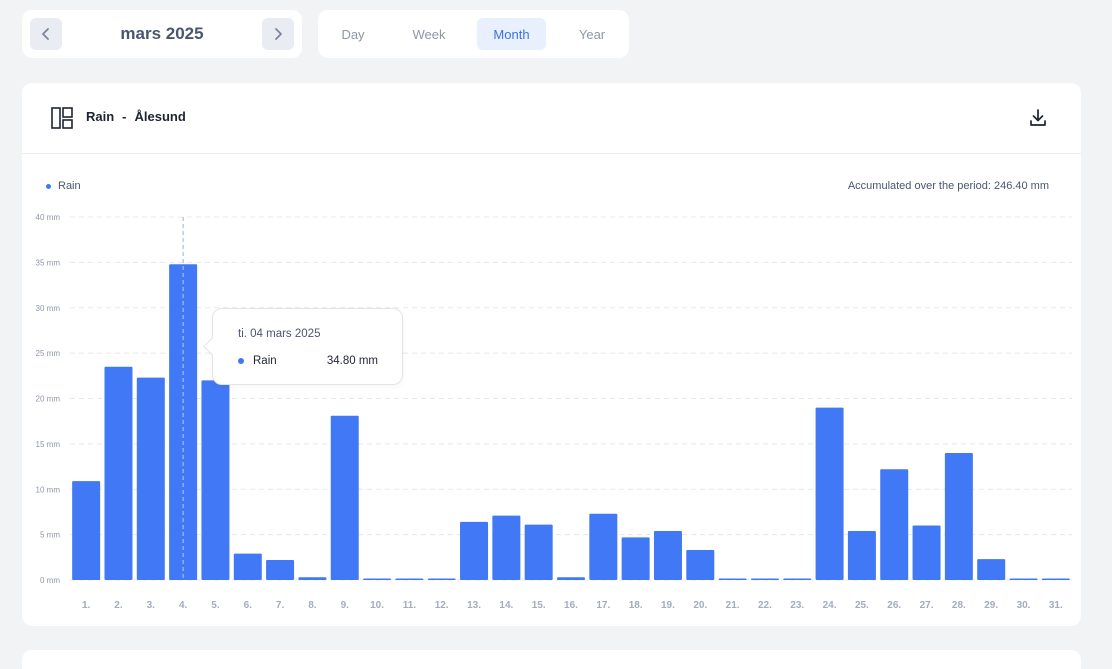 This screenshot has width=1112, height=669. I want to click on x-tick-label: 7., so click(280, 605).